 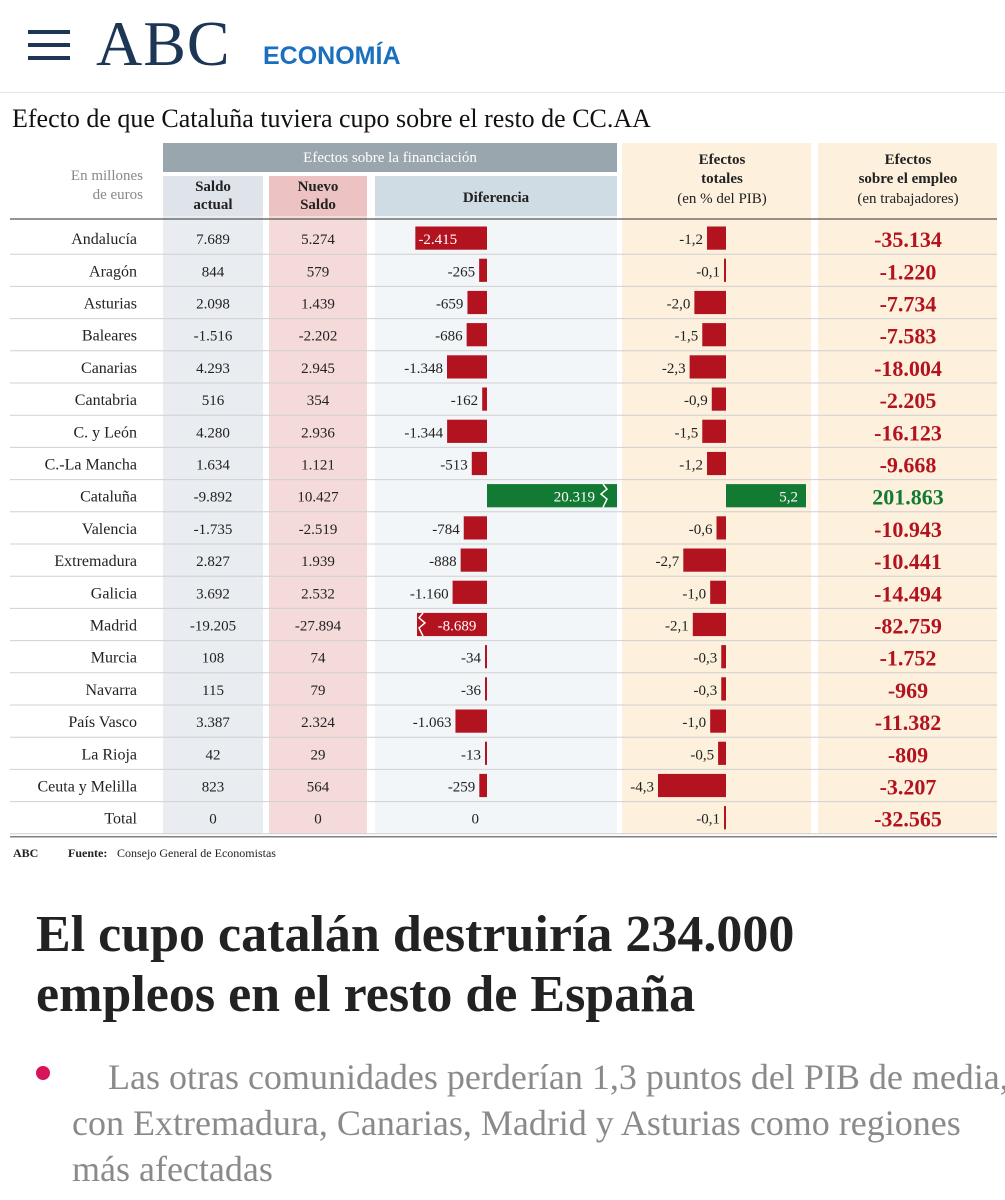 What do you see at coordinates (908, 593) in the screenshot?
I see `empleo-value: -14.494` at bounding box center [908, 593].